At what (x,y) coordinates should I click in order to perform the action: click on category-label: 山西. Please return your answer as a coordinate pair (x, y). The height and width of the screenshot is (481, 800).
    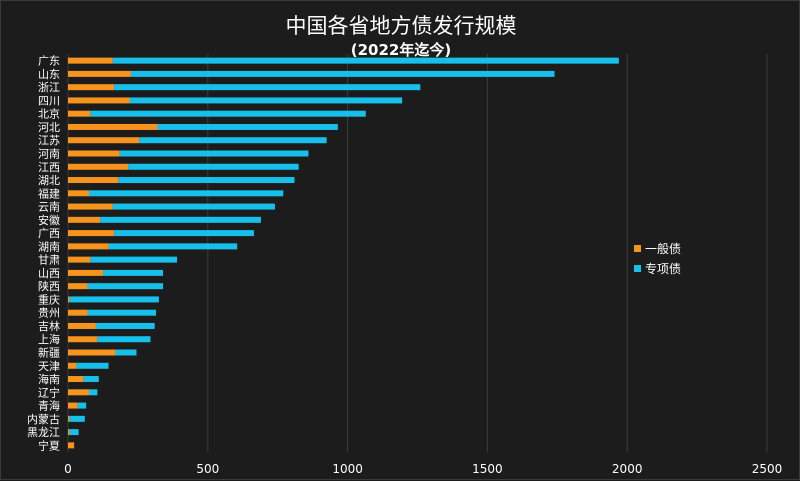
    Looking at the image, I should click on (49, 273).